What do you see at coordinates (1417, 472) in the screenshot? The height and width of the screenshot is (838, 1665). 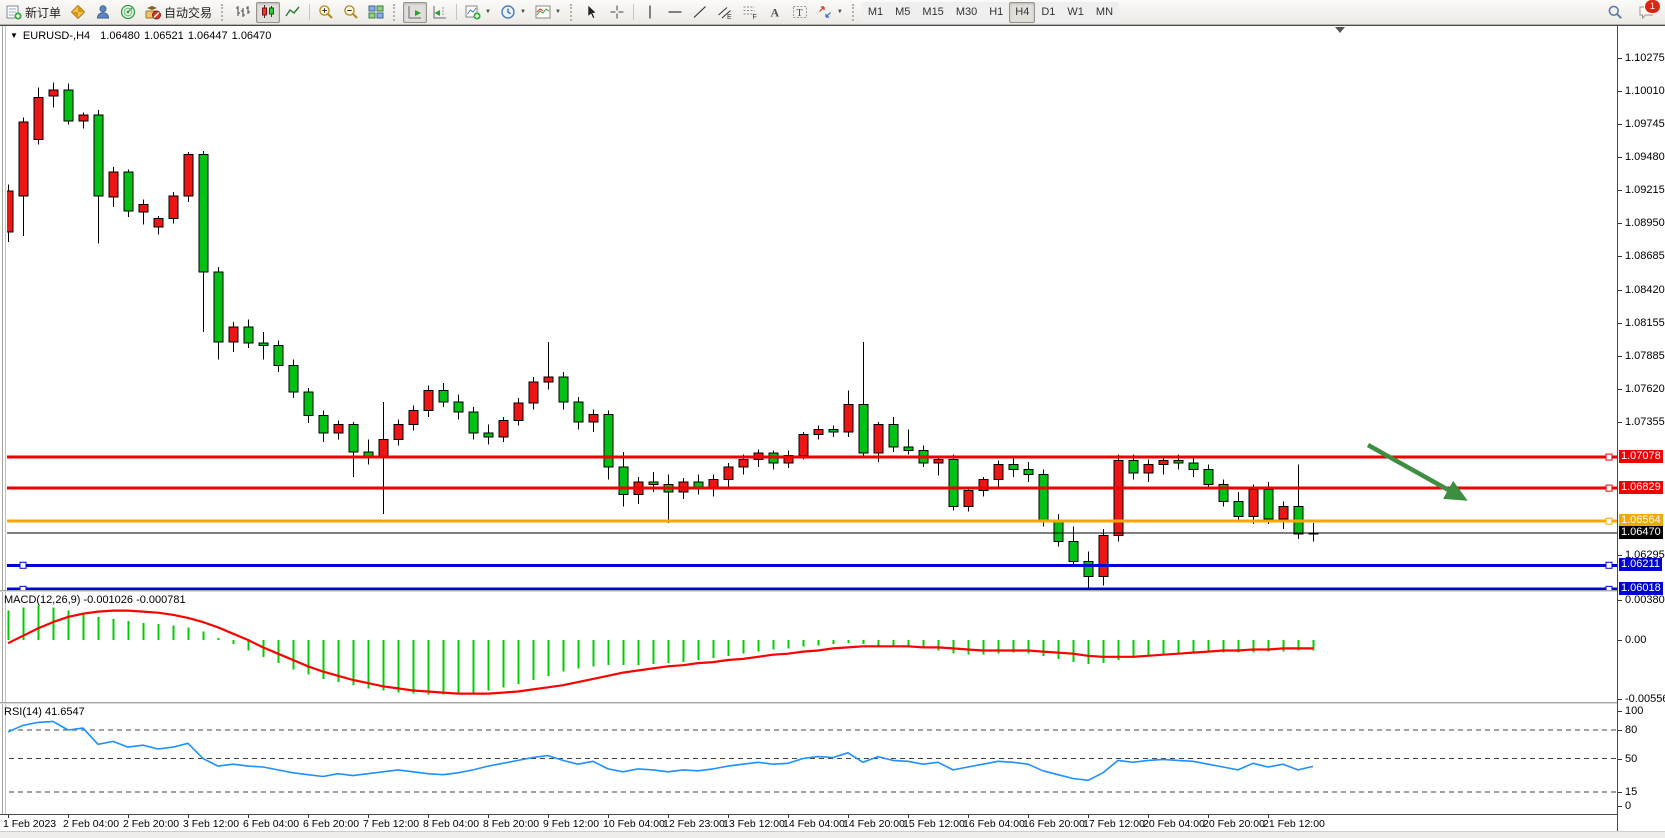 I see `trend-arrow` at bounding box center [1417, 472].